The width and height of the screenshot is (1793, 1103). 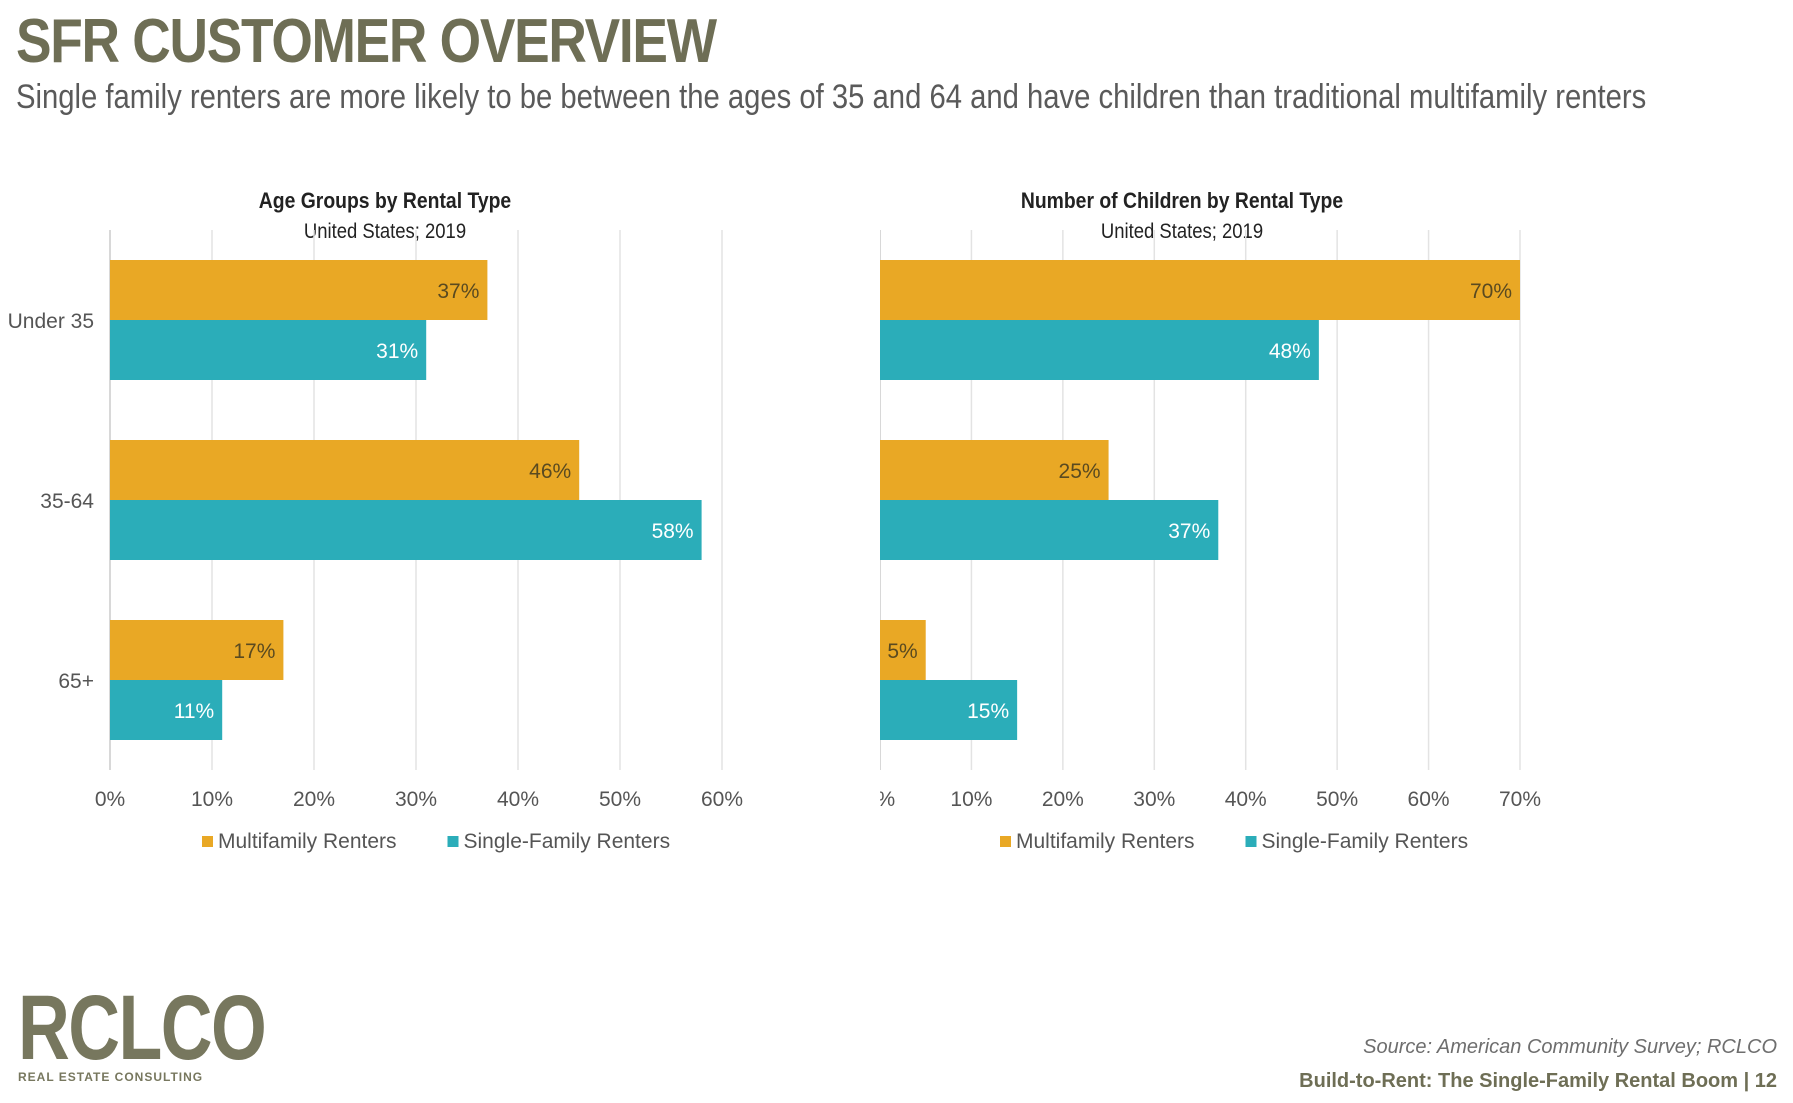 What do you see at coordinates (254, 651) in the screenshot?
I see `data-label: 17%` at bounding box center [254, 651].